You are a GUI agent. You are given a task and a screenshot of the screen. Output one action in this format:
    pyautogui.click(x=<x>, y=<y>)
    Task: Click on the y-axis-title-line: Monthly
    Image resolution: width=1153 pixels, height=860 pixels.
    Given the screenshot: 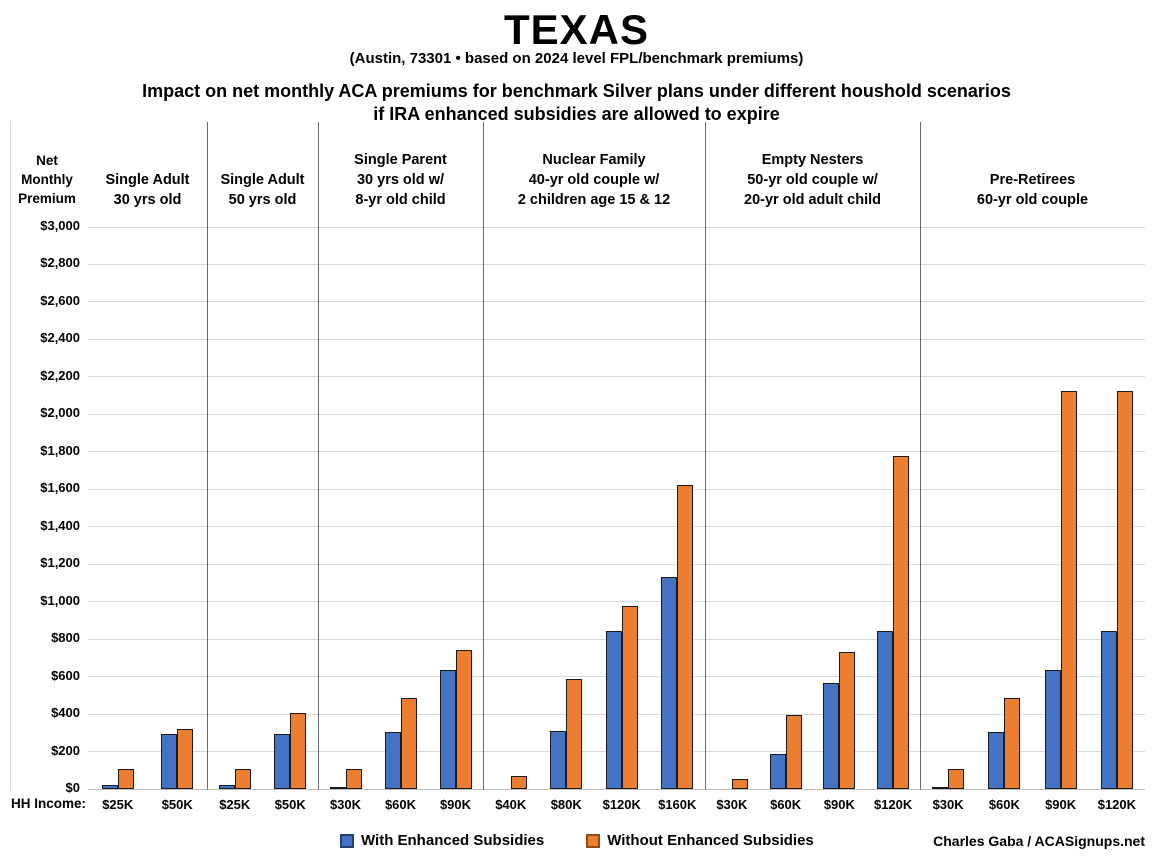 What is the action you would take?
    pyautogui.click(x=47, y=179)
    